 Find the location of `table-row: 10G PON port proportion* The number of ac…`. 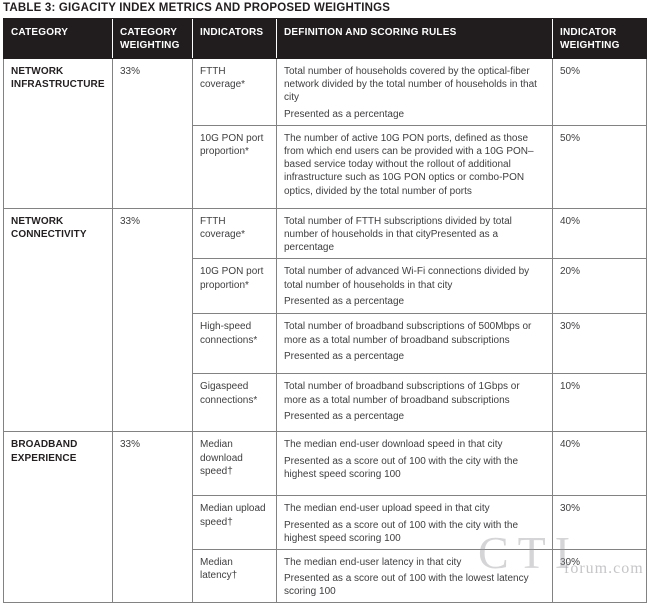

table-row: 10G PON port proportion* The number of ac… is located at coordinates (325, 166).